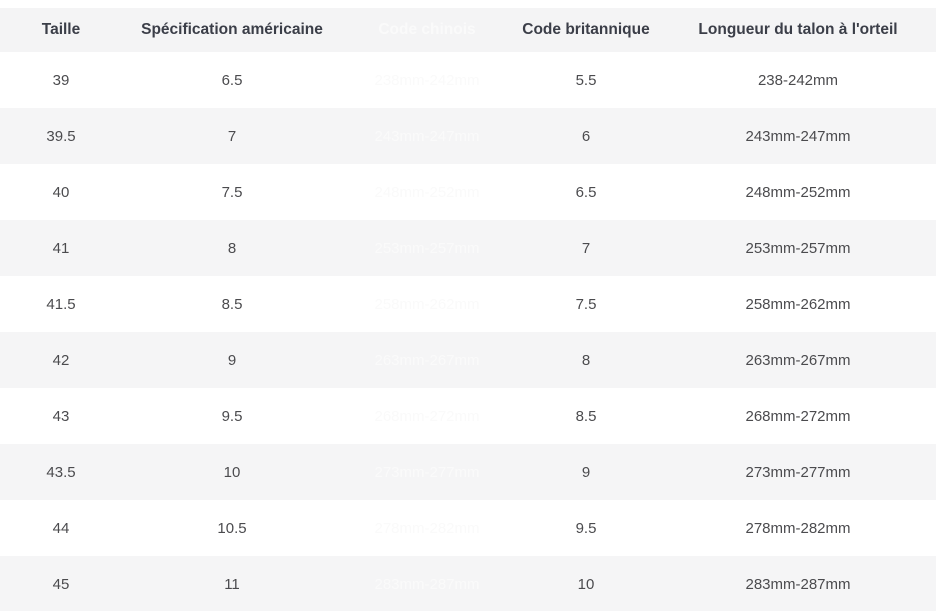 The width and height of the screenshot is (936, 611). I want to click on table-row: 39.5 7 243mm-247mm 6 243mm-247mm, so click(468, 136).